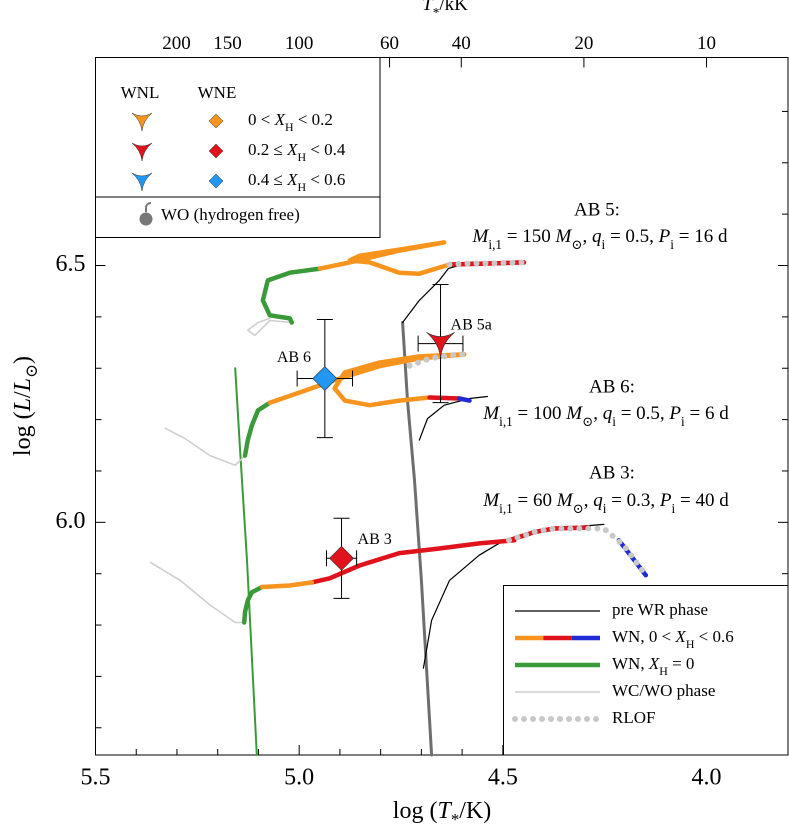 The image size is (789, 831). Describe the element at coordinates (632, 500) in the screenshot. I see `text-run: = 0.3,` at that location.